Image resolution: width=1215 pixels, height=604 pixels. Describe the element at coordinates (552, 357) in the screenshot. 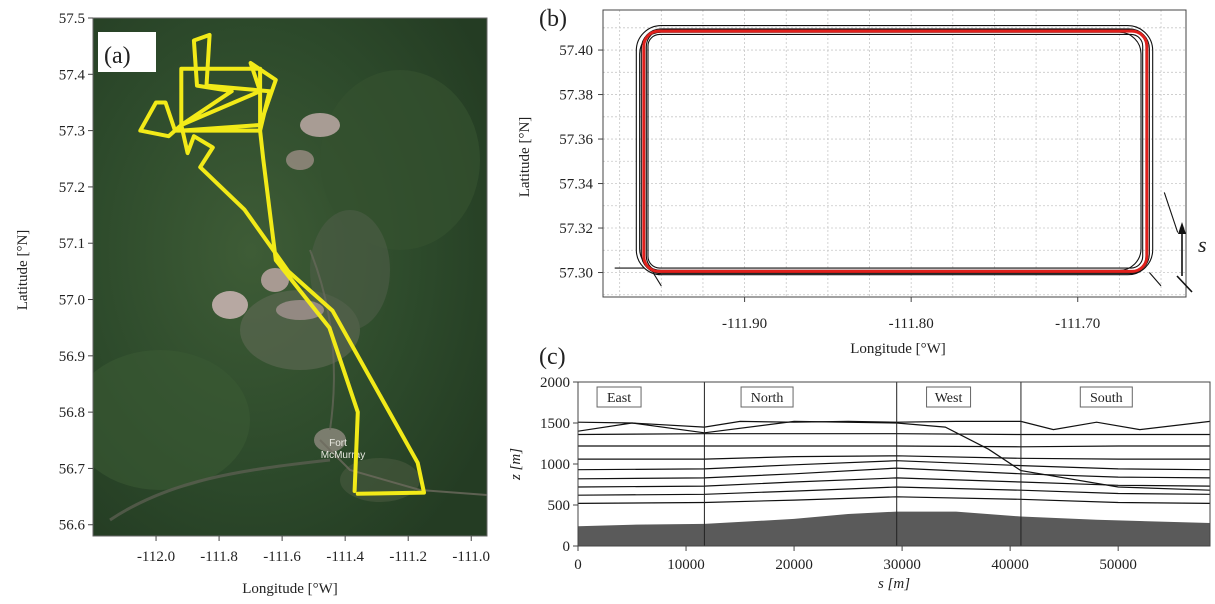

I see `panel-label-c: (c)` at that location.